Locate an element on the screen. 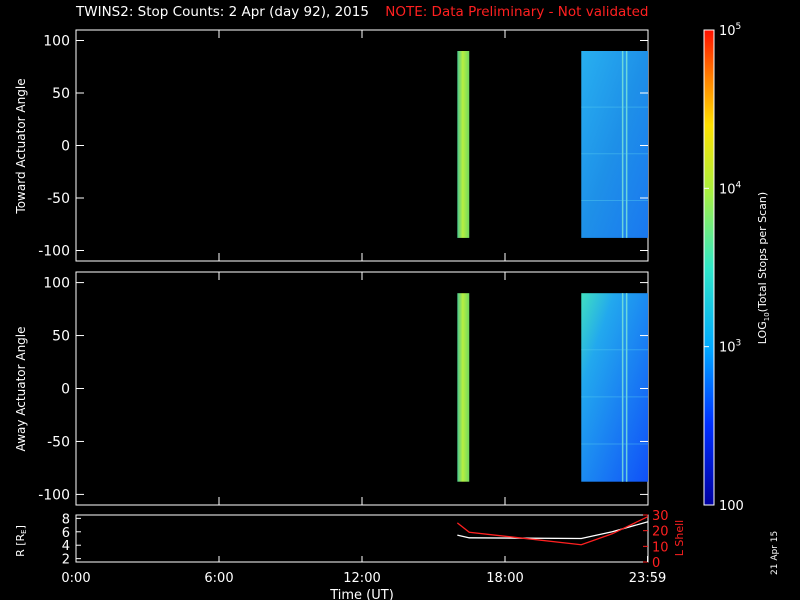  data-preliminary-note: NOTE: Data Preliminary - Not validated is located at coordinates (517, 12).